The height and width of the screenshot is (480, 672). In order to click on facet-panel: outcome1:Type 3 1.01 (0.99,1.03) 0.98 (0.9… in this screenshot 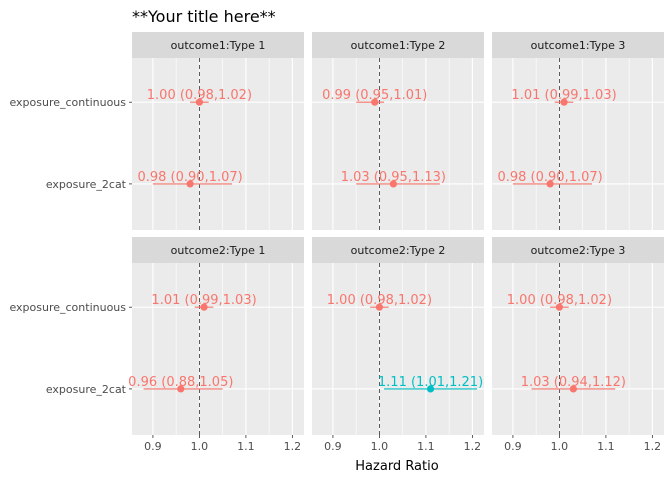, I will do `click(578, 131)`.